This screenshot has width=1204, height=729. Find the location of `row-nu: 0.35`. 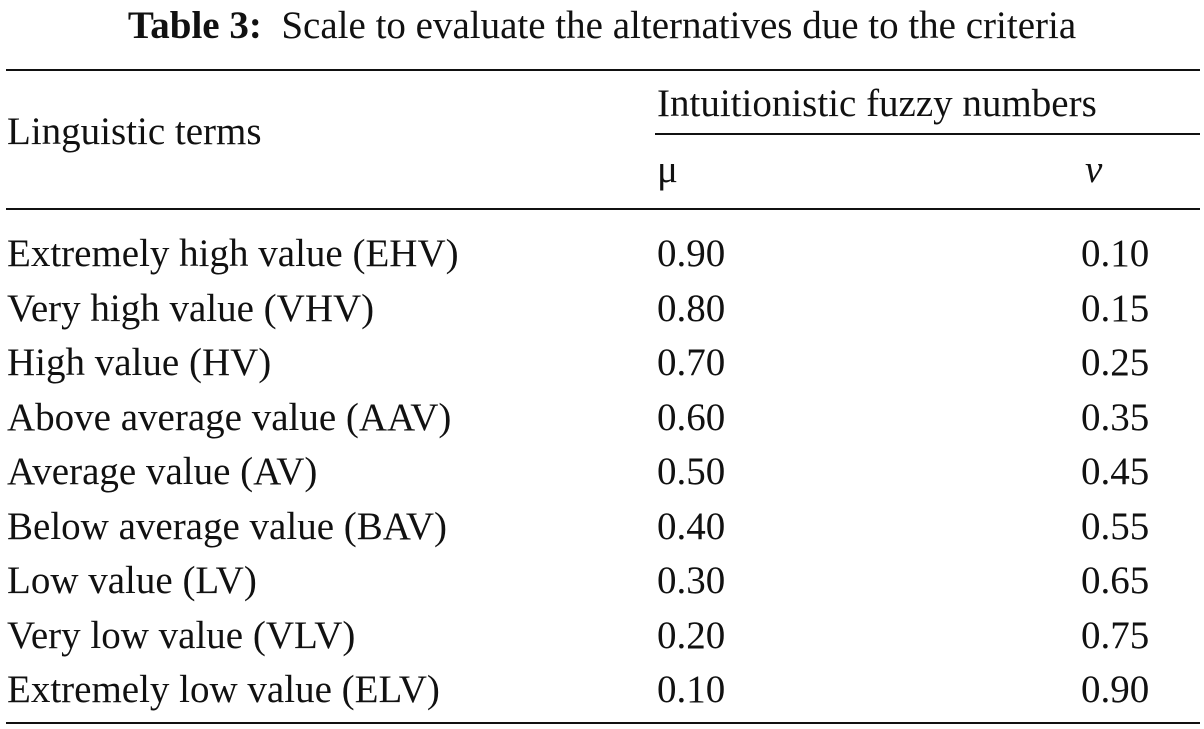

row-nu: 0.35 is located at coordinates (1115, 417).